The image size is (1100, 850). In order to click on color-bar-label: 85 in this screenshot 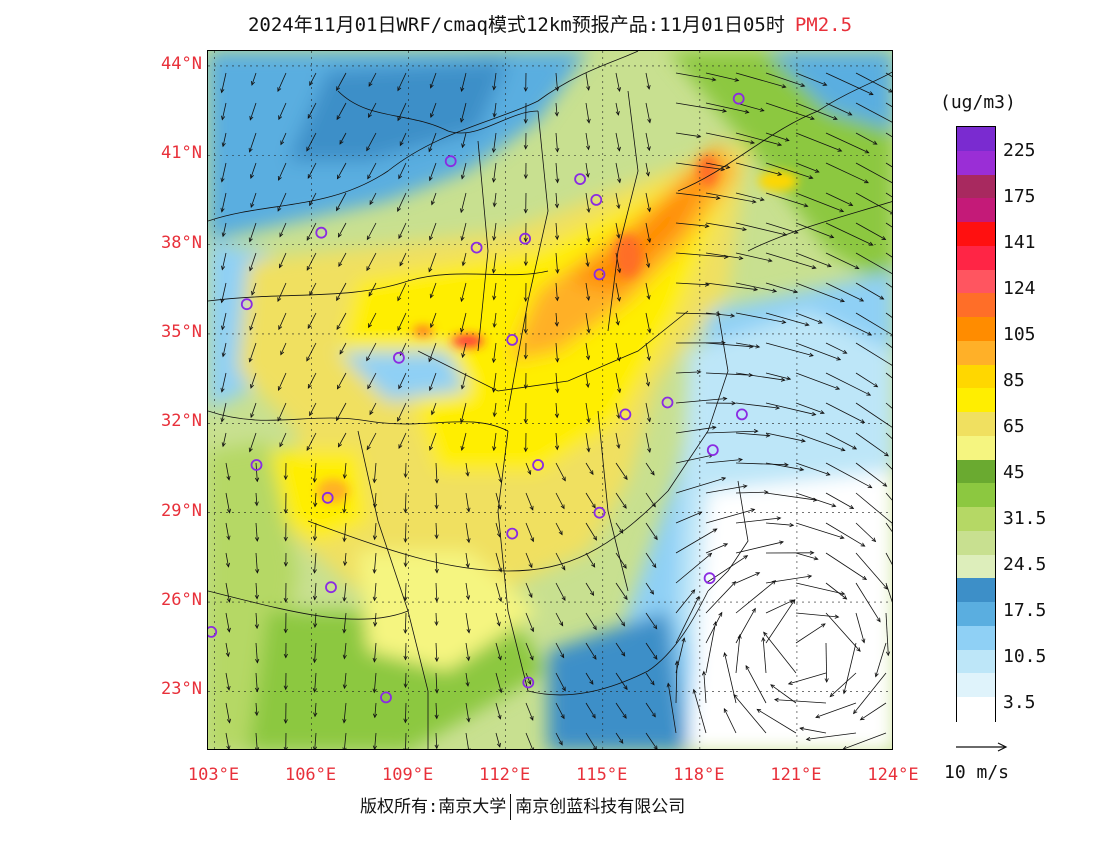, I will do `click(1014, 380)`.